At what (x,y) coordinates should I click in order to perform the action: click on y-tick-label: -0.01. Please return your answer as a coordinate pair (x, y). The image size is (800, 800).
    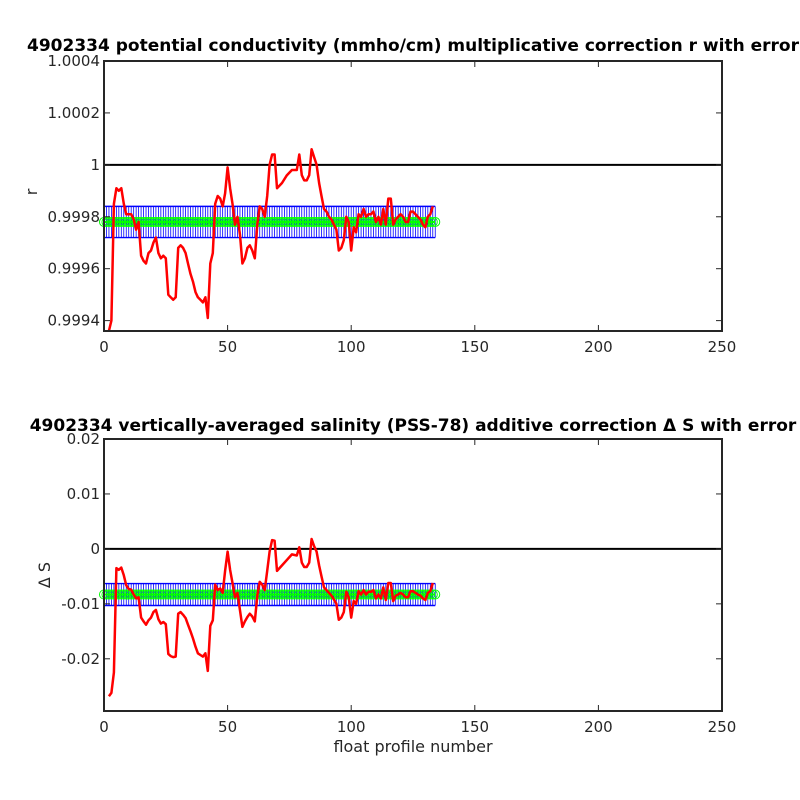
    Looking at the image, I should click on (80, 604).